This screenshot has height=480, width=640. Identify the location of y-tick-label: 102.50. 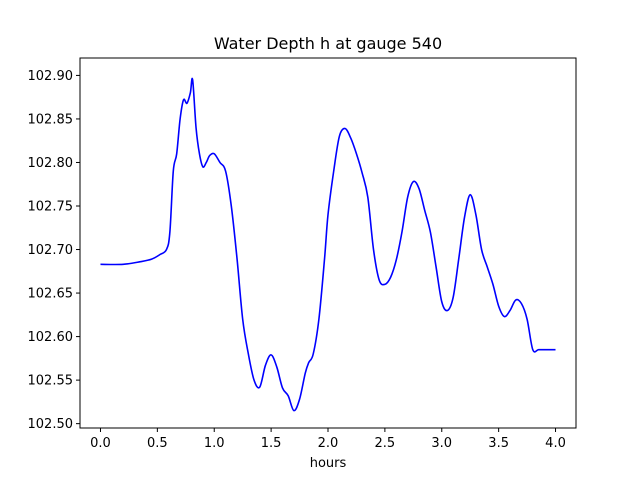
(51, 424).